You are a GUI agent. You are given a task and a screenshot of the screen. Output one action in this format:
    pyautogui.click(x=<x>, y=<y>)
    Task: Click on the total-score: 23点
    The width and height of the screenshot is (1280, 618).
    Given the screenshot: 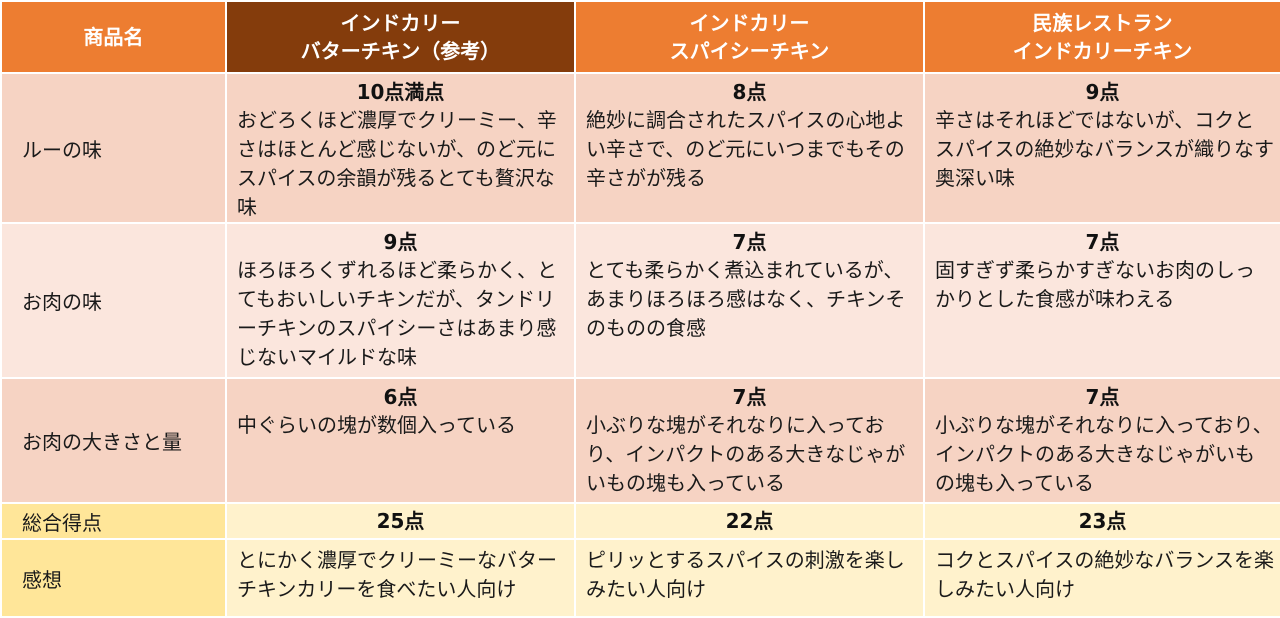 What is the action you would take?
    pyautogui.click(x=1102, y=521)
    